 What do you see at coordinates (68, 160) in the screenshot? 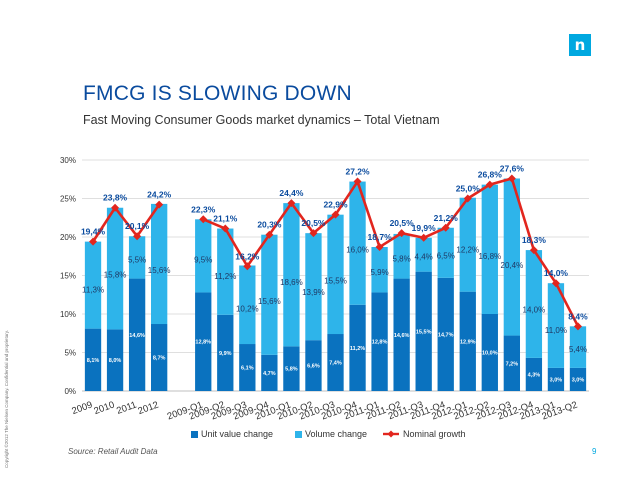
I see `y-tick-label: 30%` at bounding box center [68, 160].